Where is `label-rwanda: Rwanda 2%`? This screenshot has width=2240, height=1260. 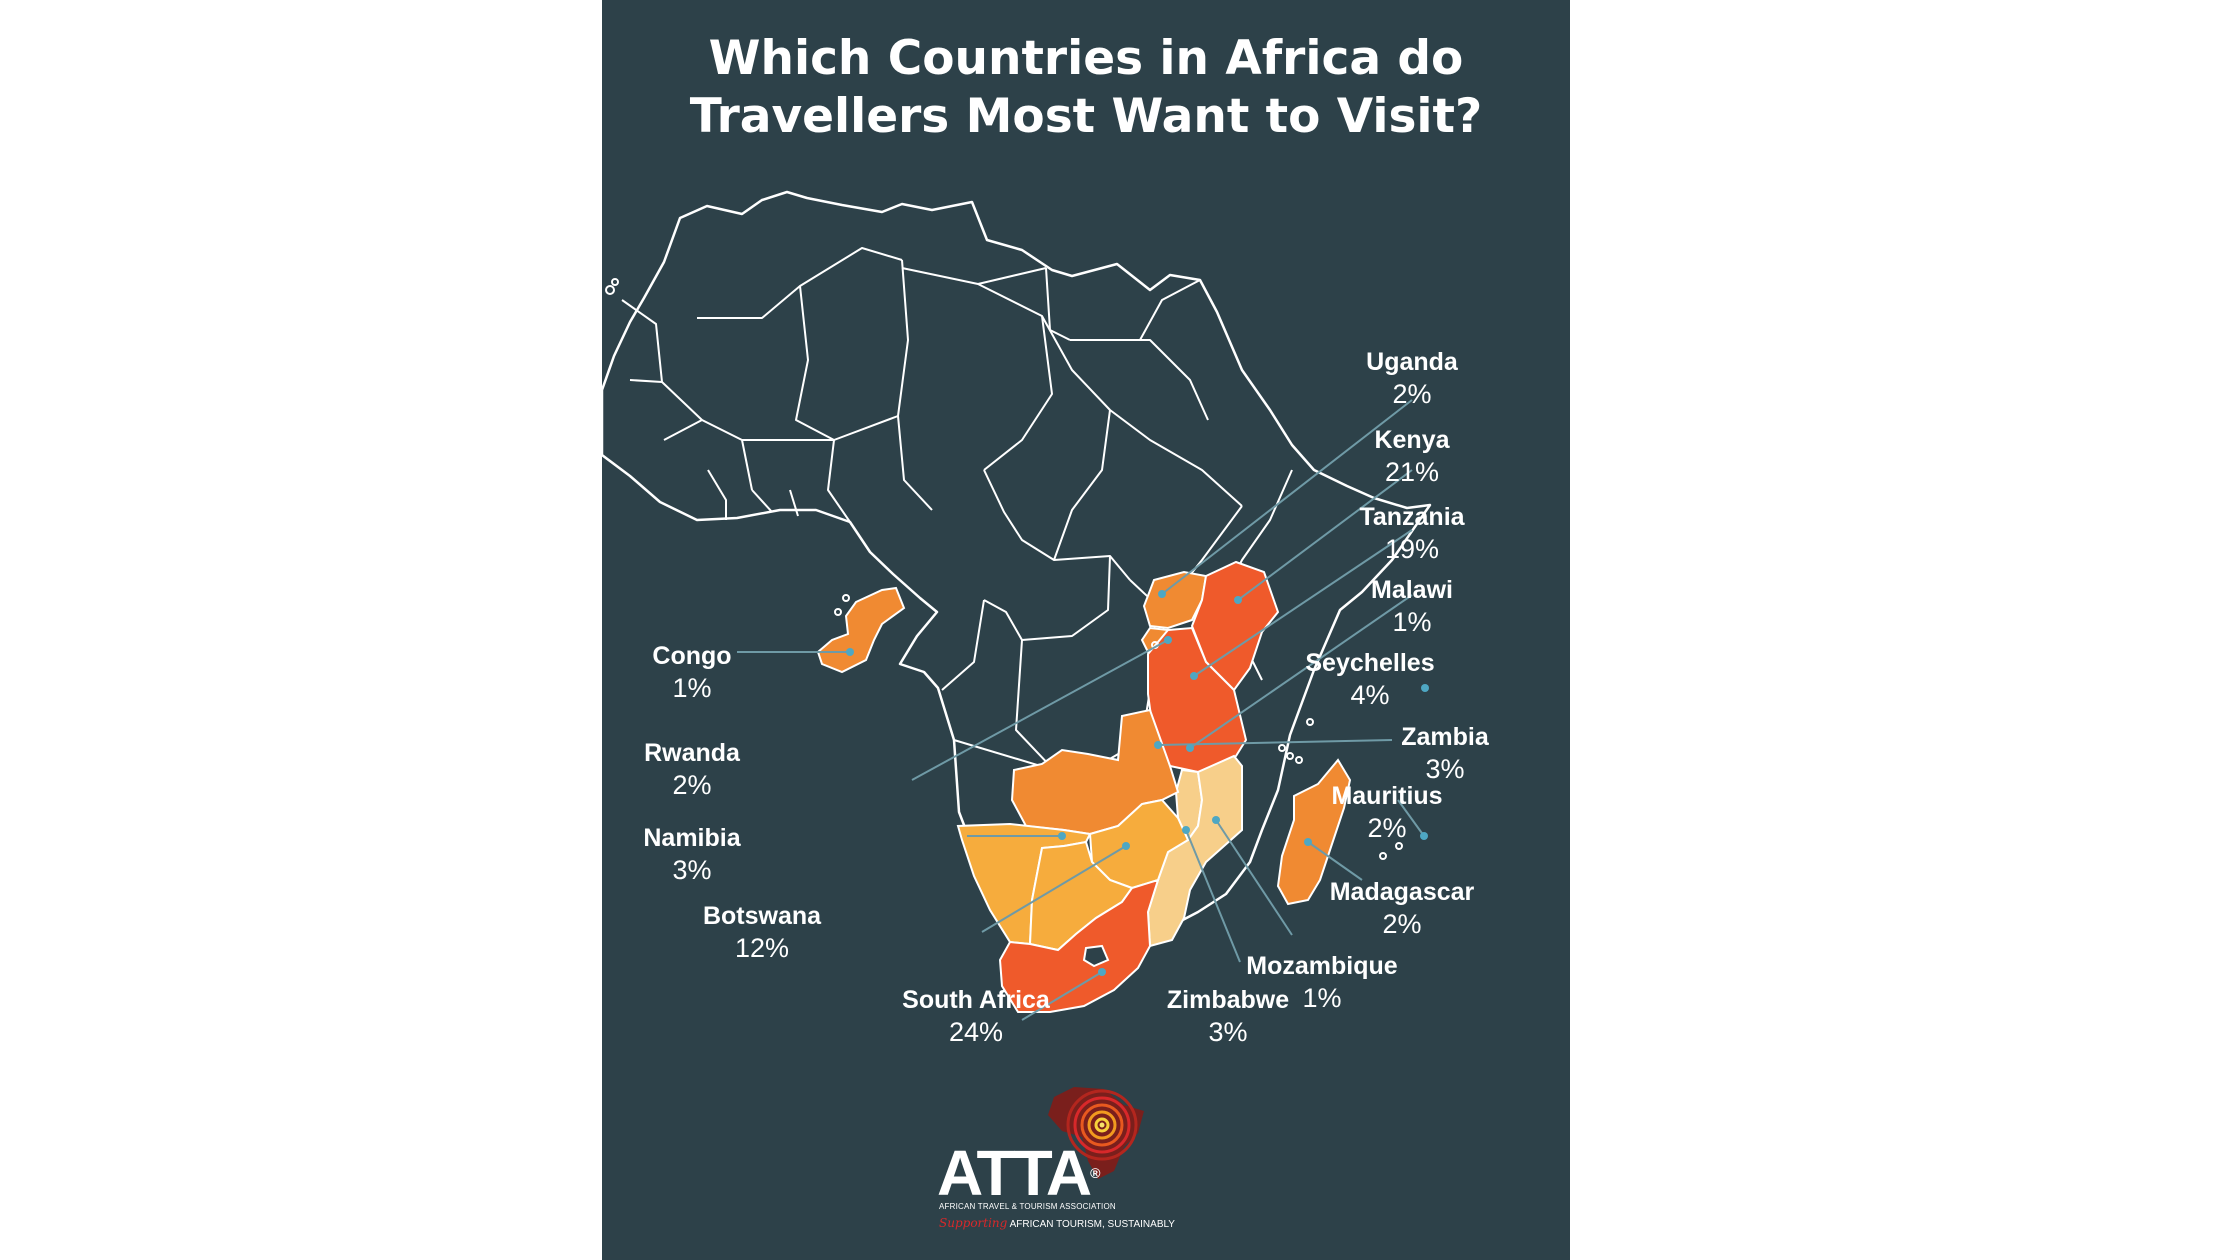 label-rwanda: Rwanda 2% is located at coordinates (692, 769).